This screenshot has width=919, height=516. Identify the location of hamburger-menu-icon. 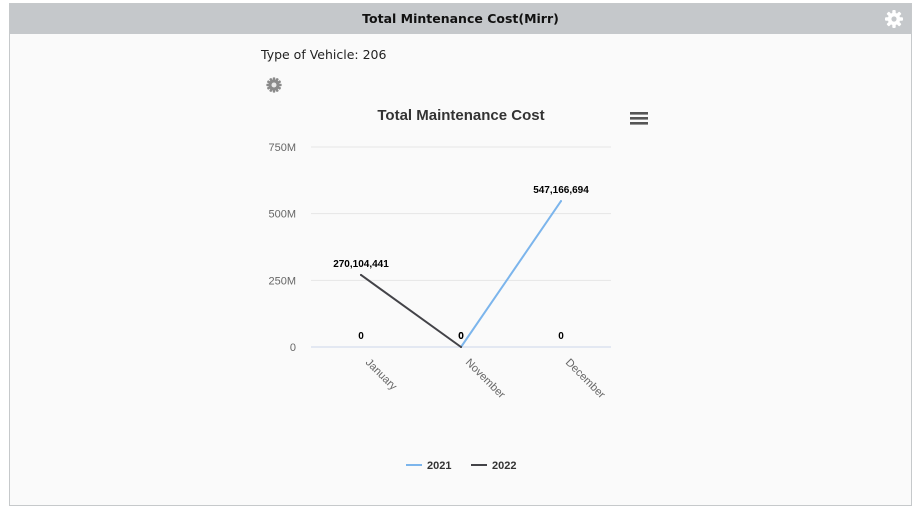
(639, 118).